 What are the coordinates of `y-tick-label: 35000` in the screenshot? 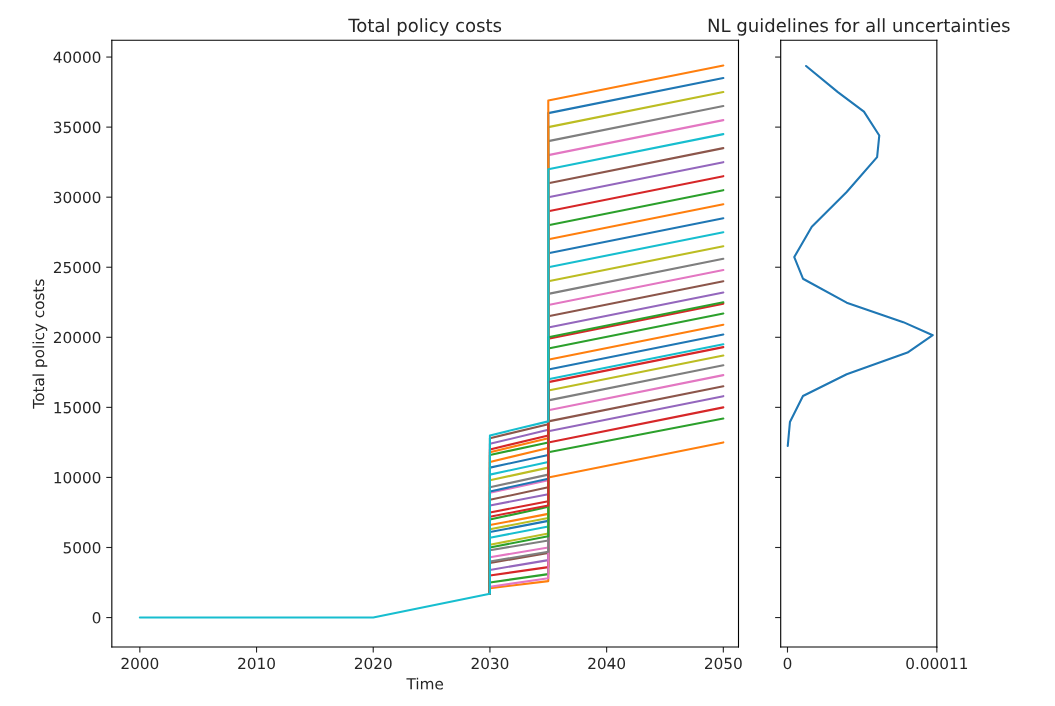 It's located at (77, 127).